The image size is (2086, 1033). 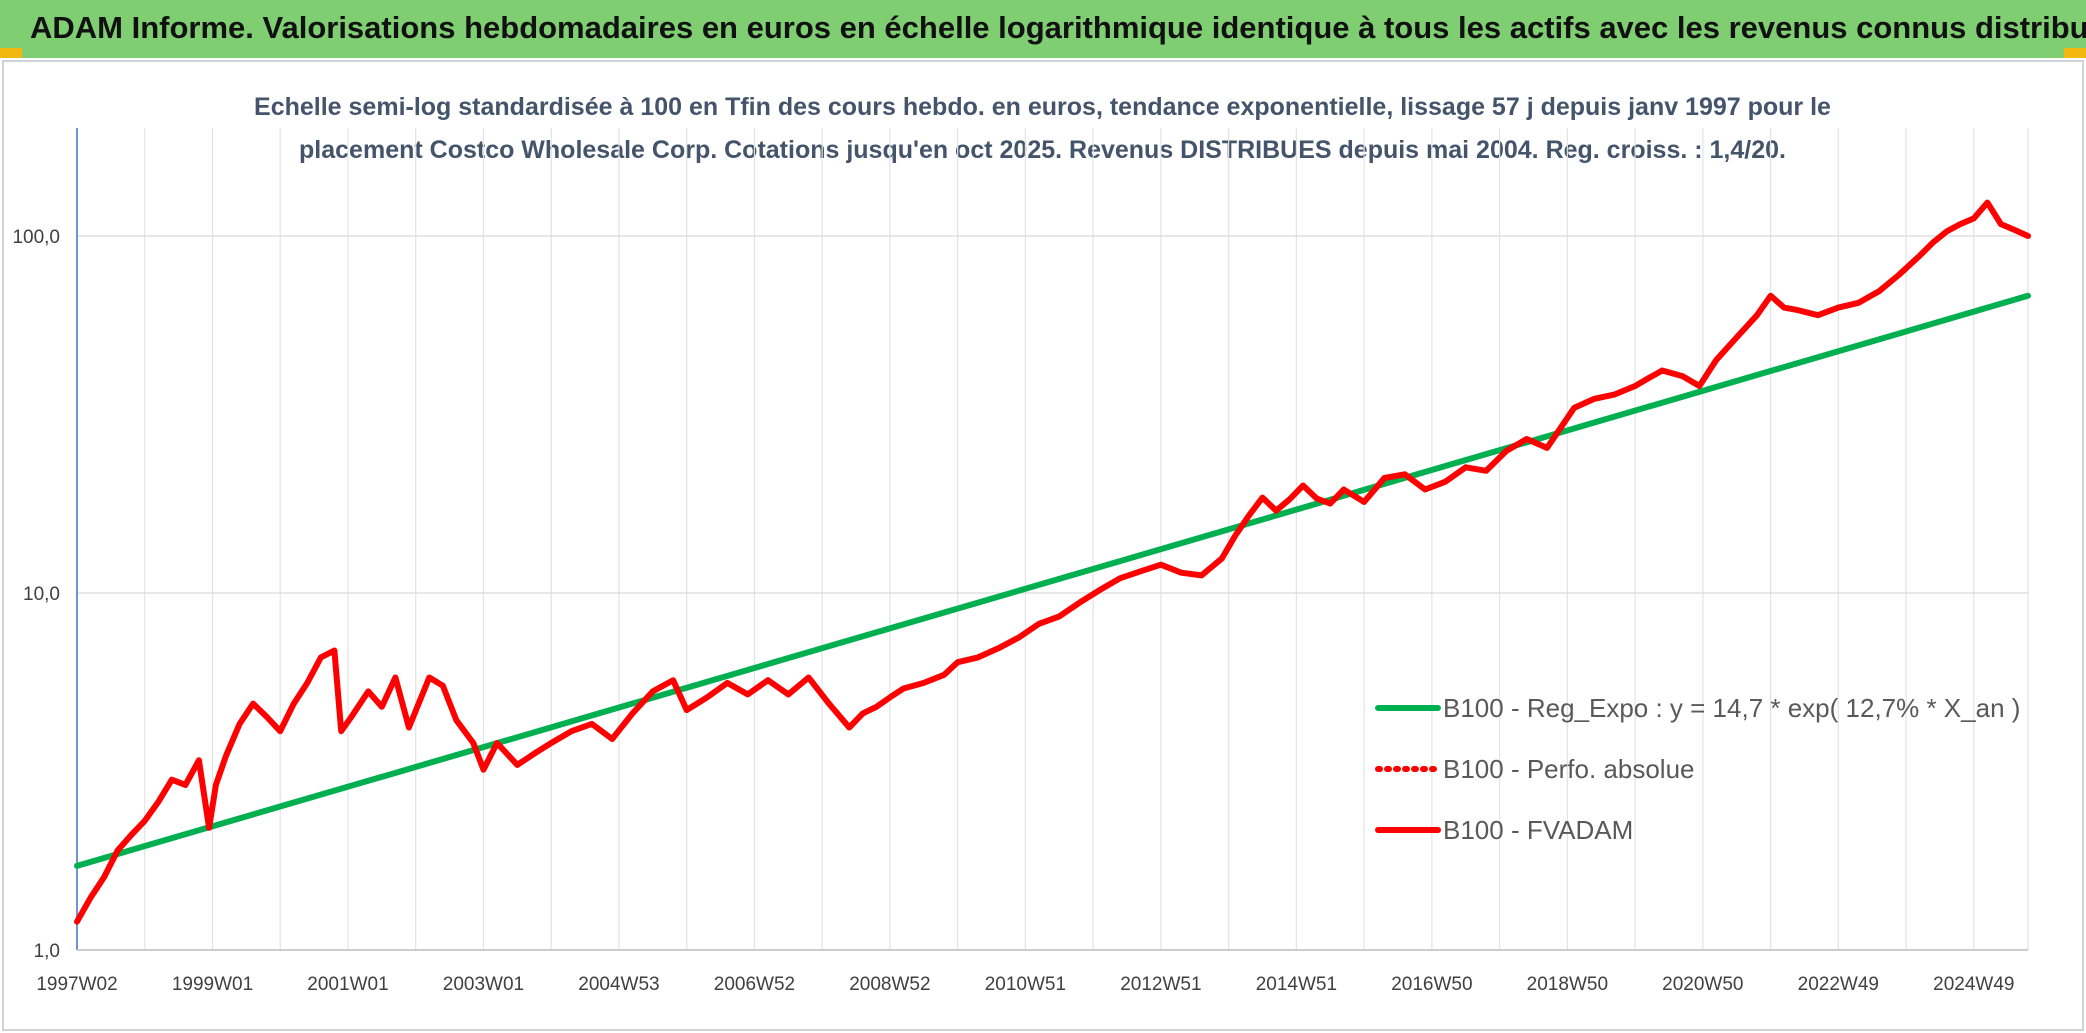 I want to click on y-tick-label: 10,0, so click(x=41, y=594).